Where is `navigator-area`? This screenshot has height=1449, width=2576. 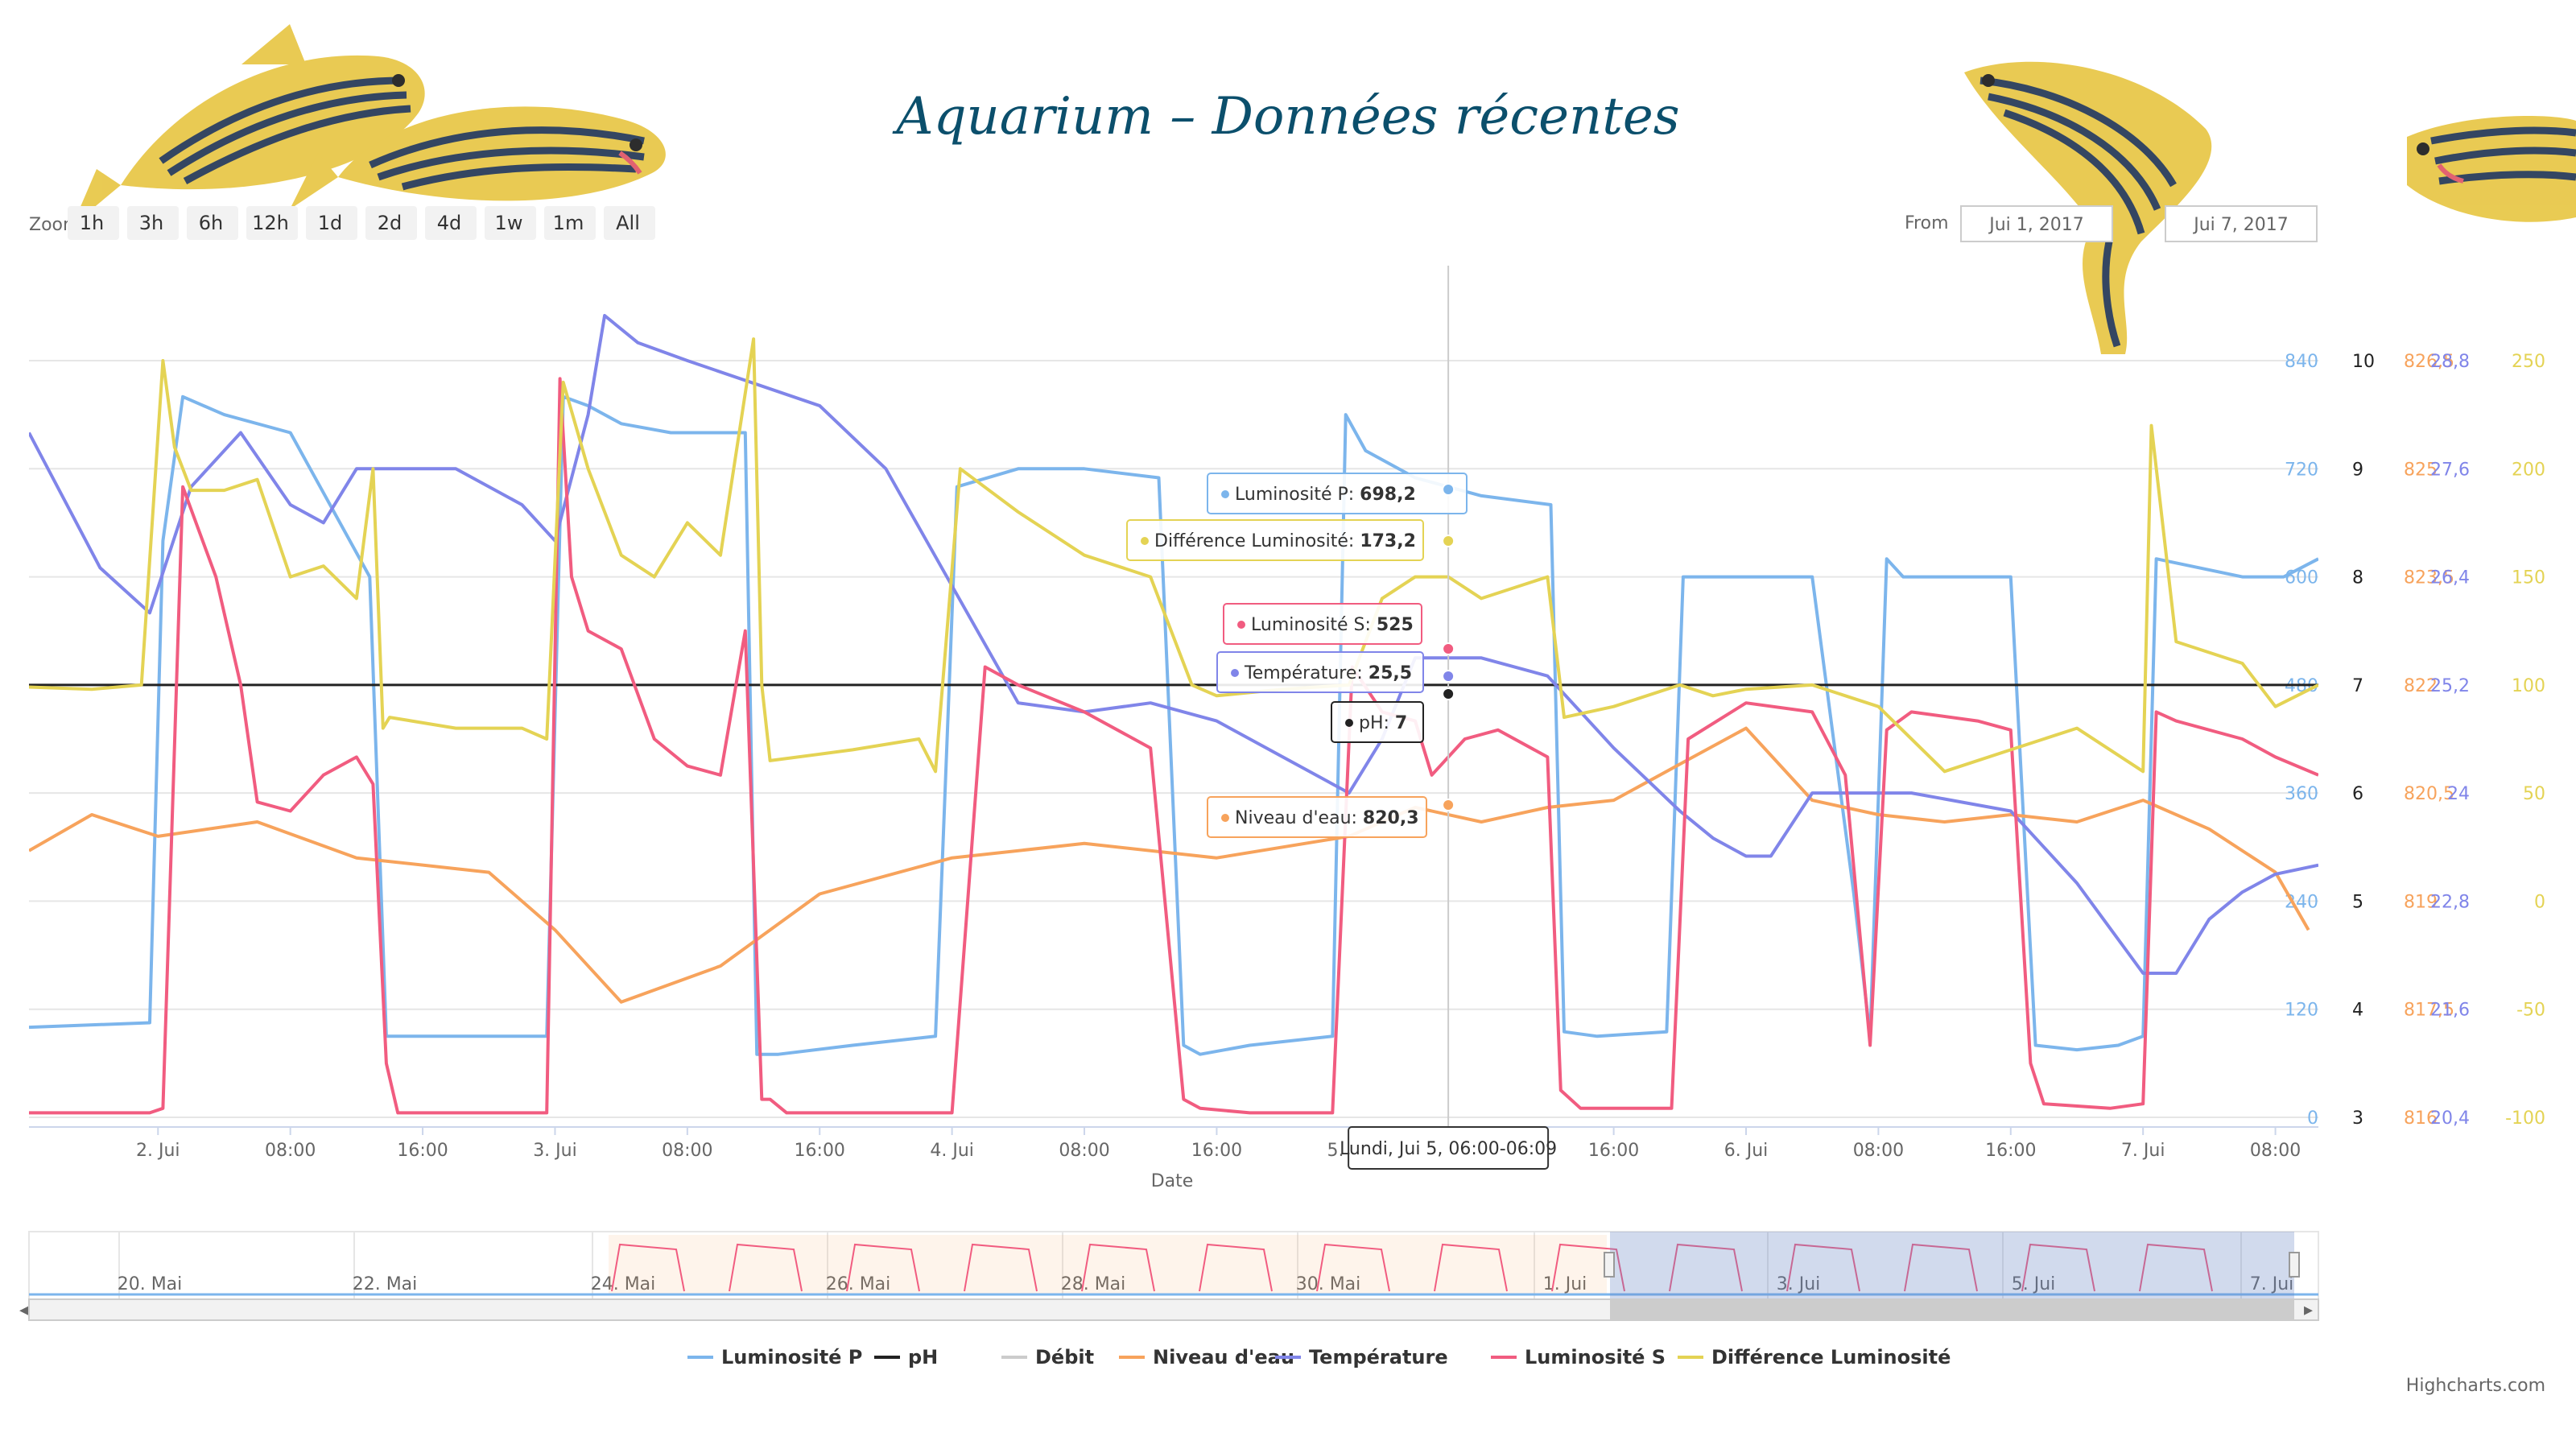
navigator-area is located at coordinates (1108, 1264).